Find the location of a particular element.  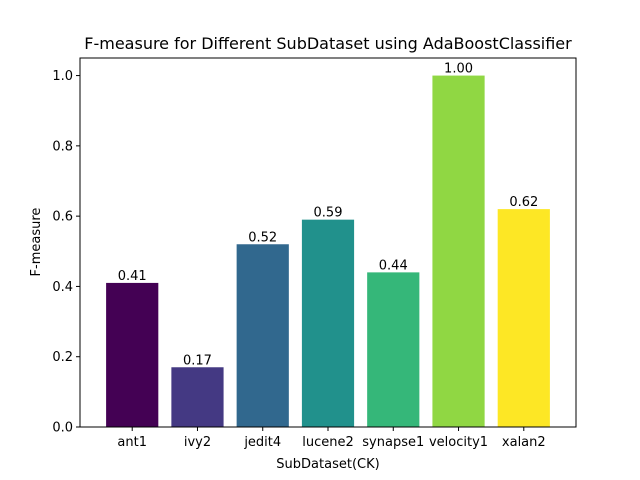

y-tick-label: 0.6 is located at coordinates (62, 217).